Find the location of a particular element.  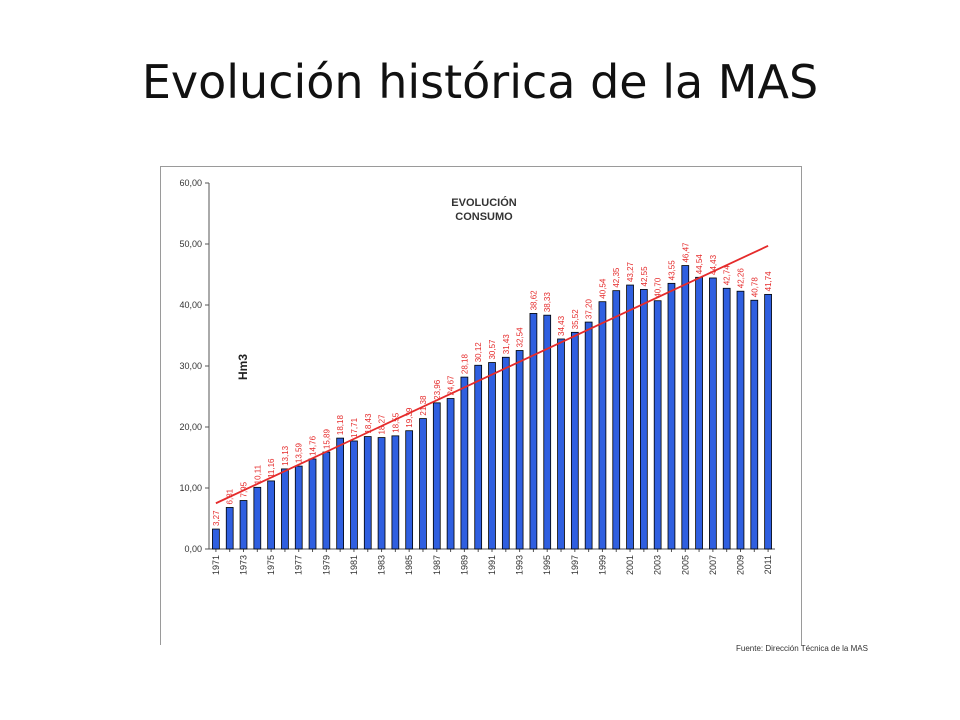

x-tick-label: 2009 is located at coordinates (740, 565).